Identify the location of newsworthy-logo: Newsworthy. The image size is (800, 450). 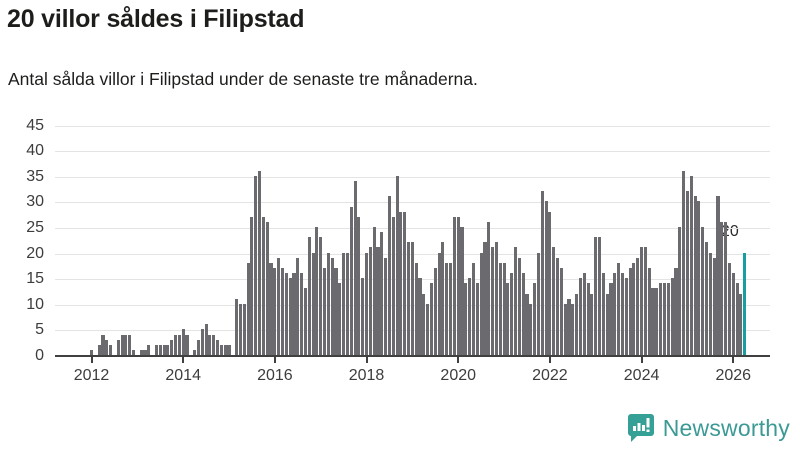
(708, 428).